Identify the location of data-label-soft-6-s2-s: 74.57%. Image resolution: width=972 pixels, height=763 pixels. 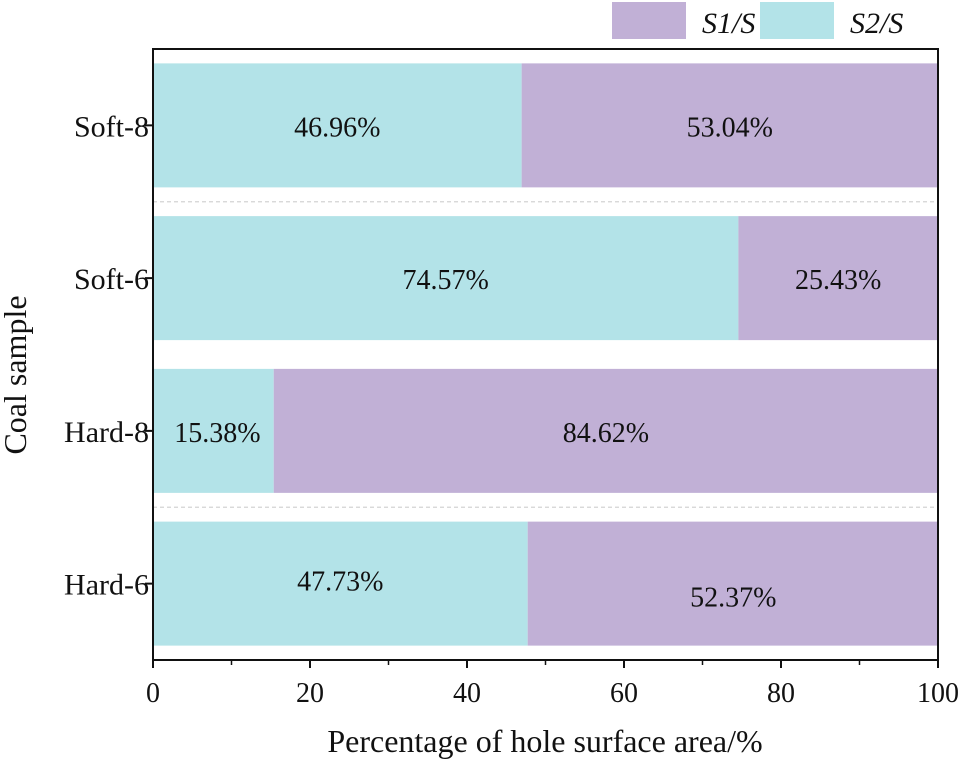
(446, 280).